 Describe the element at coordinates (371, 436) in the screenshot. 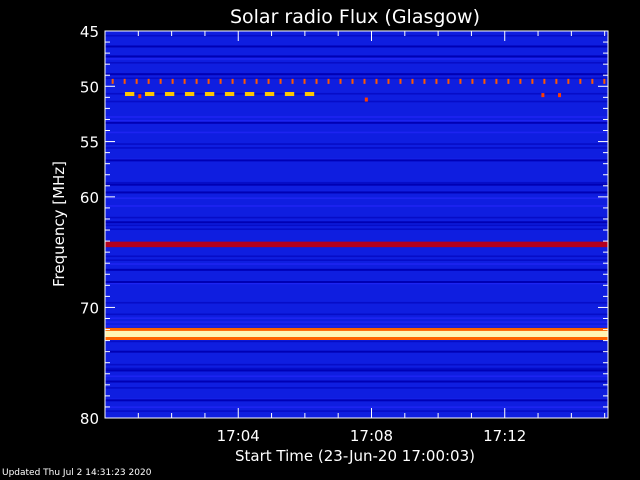

I see `x-tick-label: 17:08` at that location.